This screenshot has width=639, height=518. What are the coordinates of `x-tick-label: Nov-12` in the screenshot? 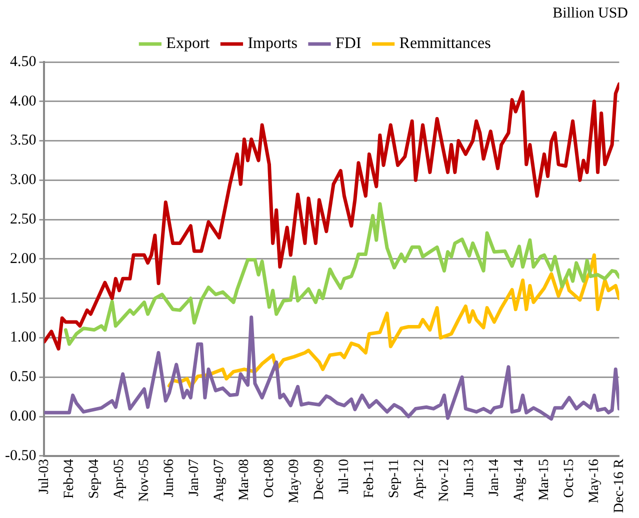 It's located at (444, 480).